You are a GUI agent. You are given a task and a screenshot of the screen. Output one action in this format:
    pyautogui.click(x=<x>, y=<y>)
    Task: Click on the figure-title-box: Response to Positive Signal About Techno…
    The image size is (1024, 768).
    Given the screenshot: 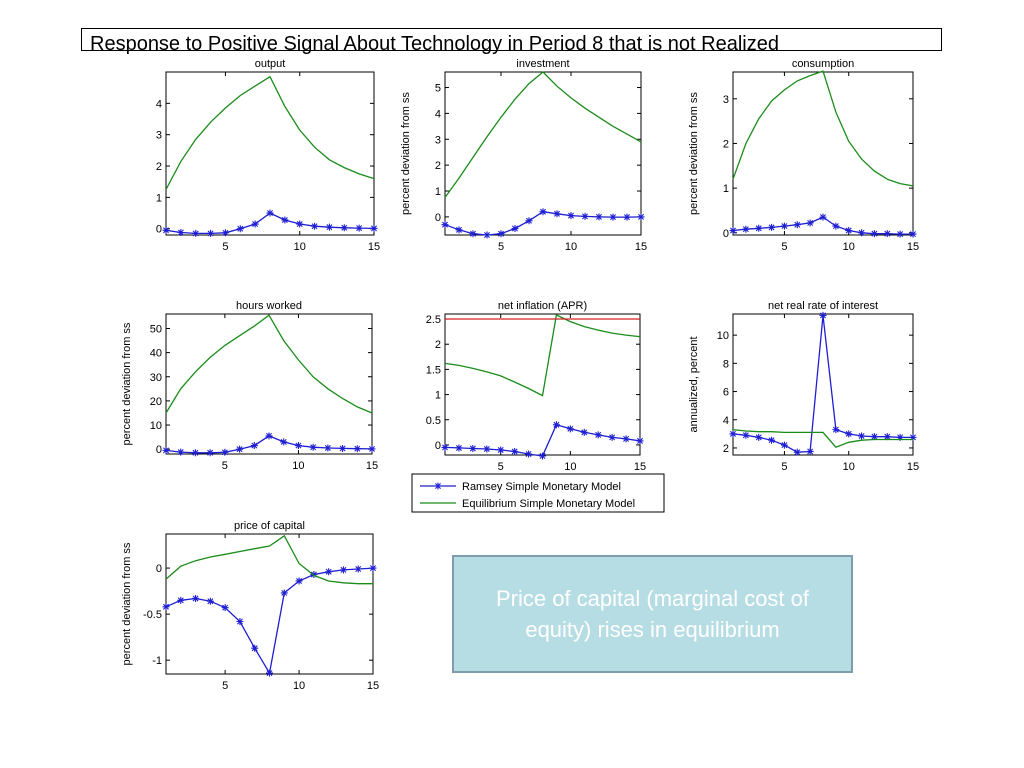 What is the action you would take?
    pyautogui.click(x=511, y=41)
    